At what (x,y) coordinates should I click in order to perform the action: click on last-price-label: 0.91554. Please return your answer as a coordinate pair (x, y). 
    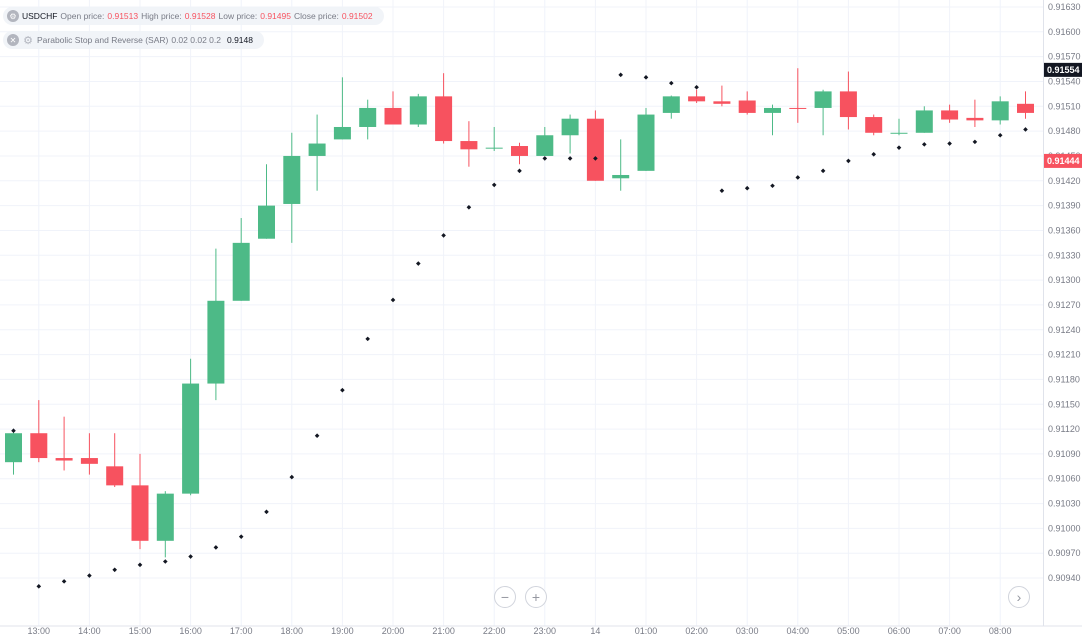
    Looking at the image, I should click on (1063, 70).